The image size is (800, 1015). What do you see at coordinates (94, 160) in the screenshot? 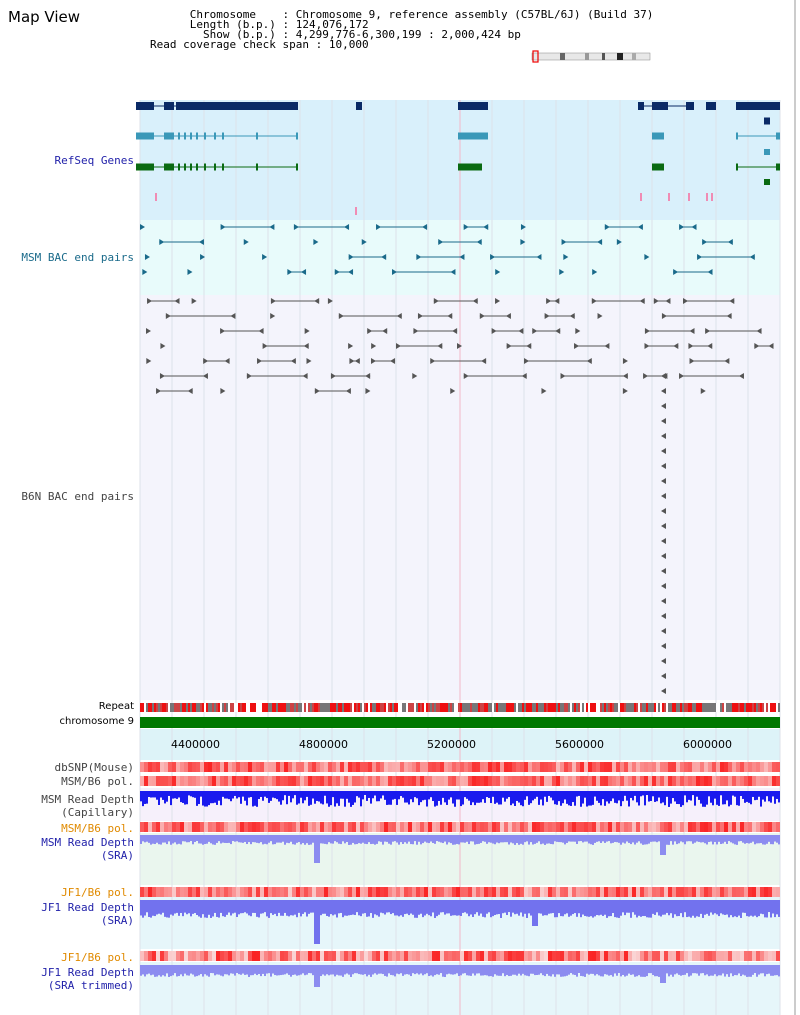
I see `track-label-refseq: RefSeq Genes` at bounding box center [94, 160].